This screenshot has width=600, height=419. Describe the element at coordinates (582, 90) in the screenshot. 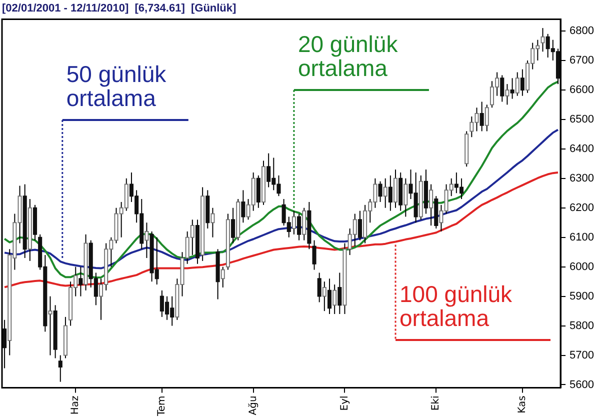

I see `y-tick-label: 6600` at that location.